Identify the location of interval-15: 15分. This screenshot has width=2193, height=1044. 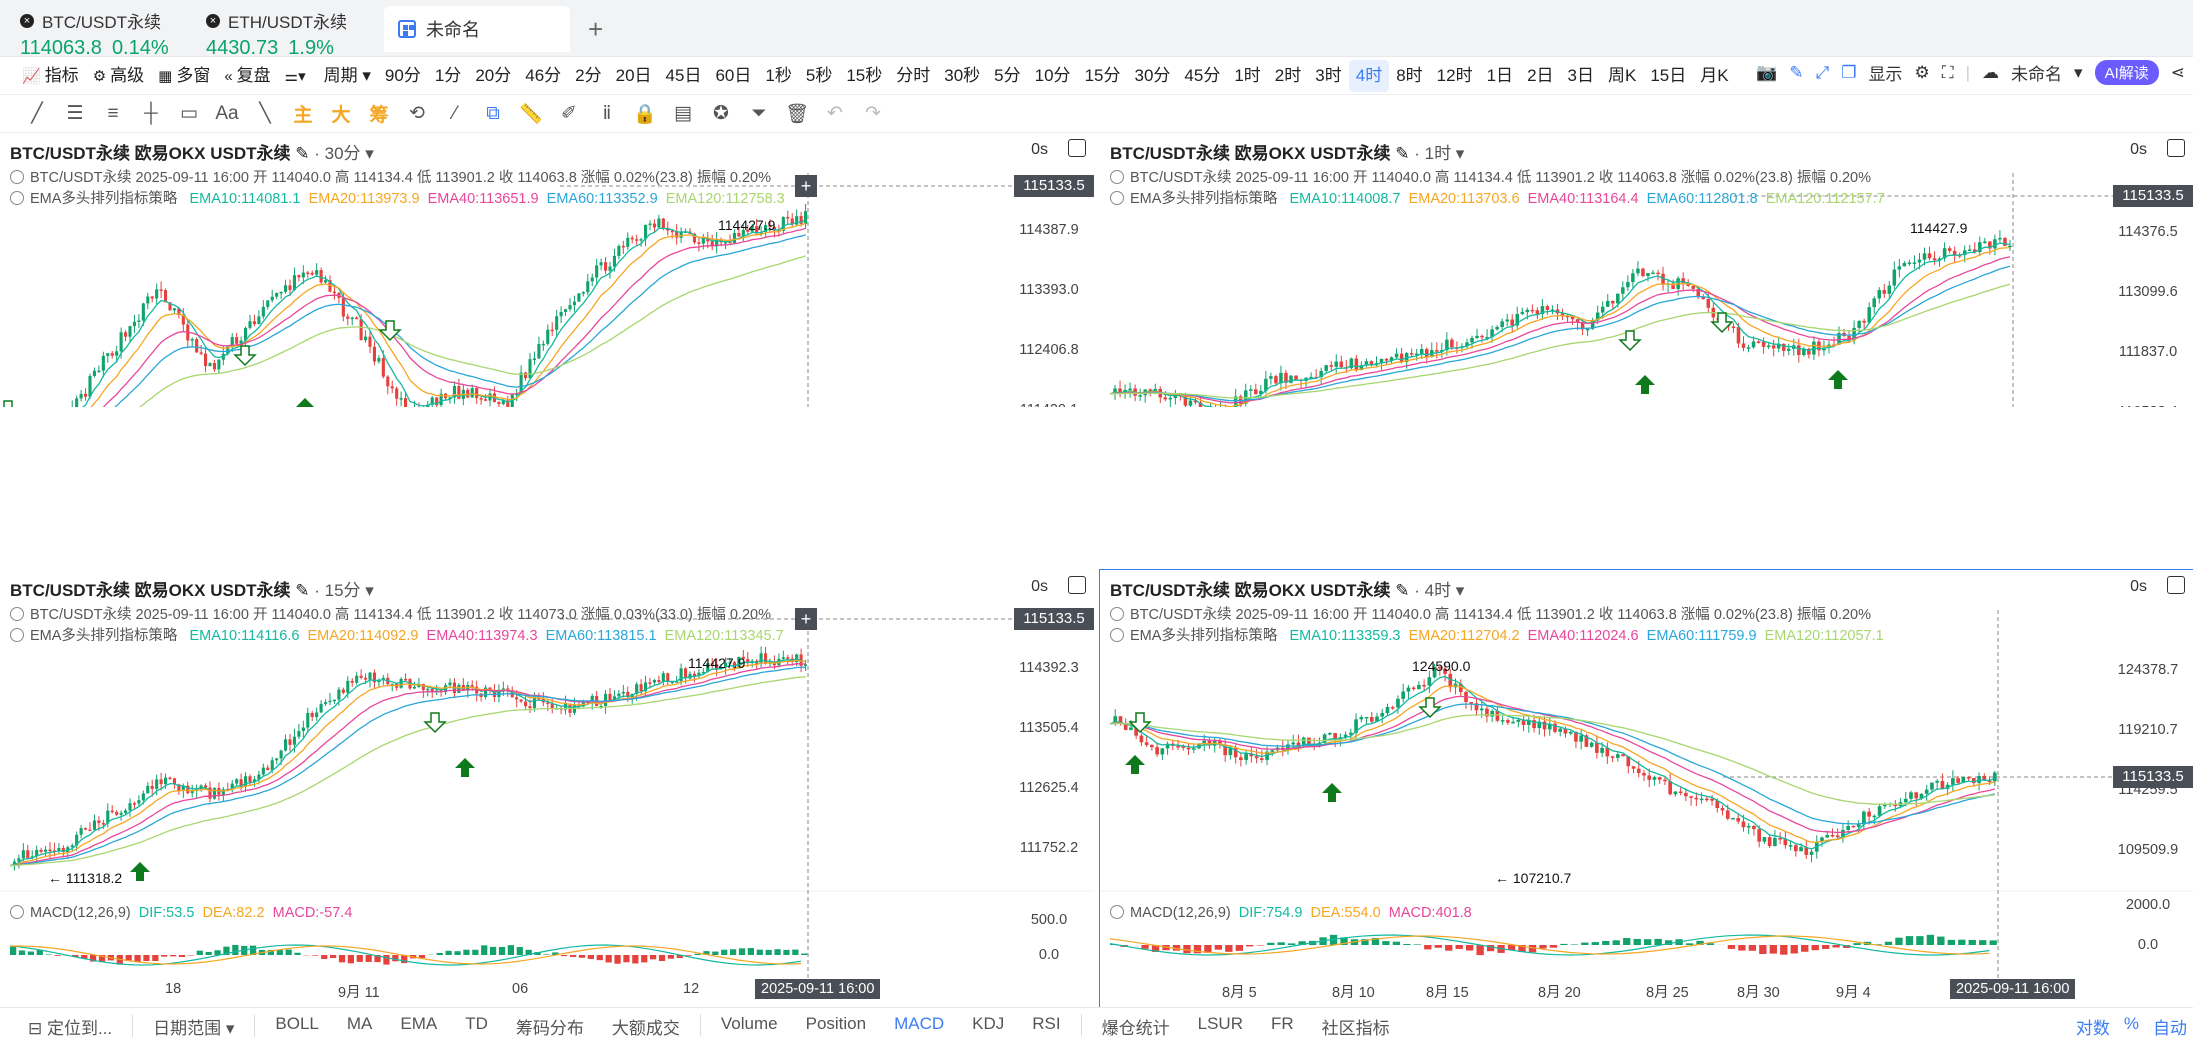
(1102, 75).